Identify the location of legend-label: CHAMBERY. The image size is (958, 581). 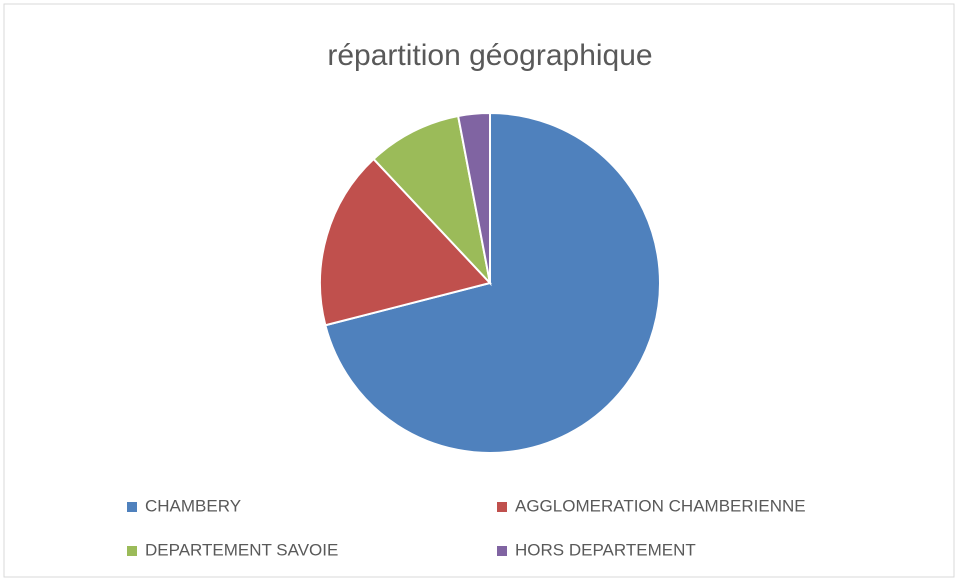
(193, 505).